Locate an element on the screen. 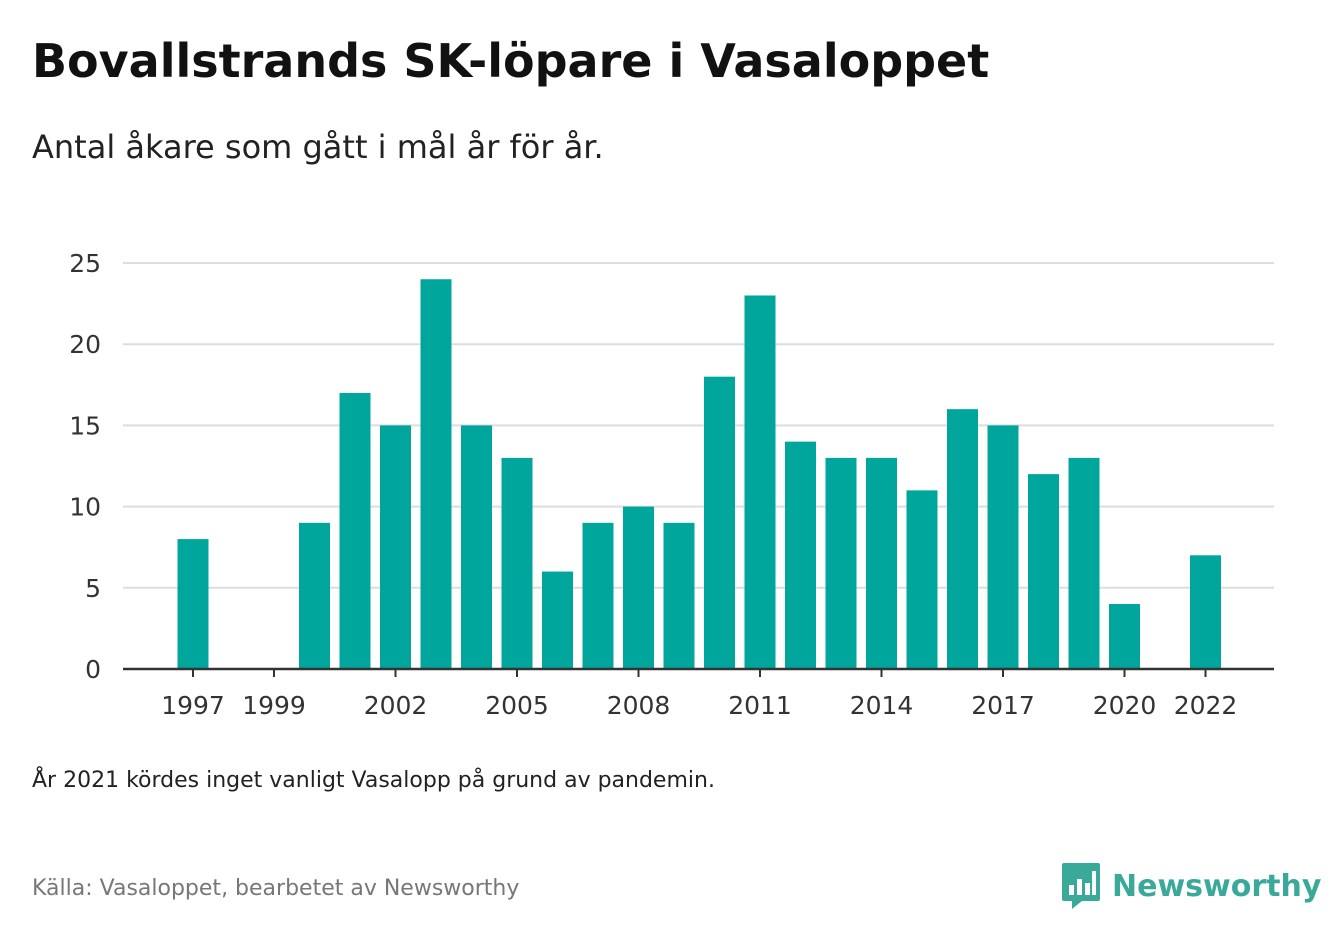  y-tick-label: 15 is located at coordinates (85, 425).